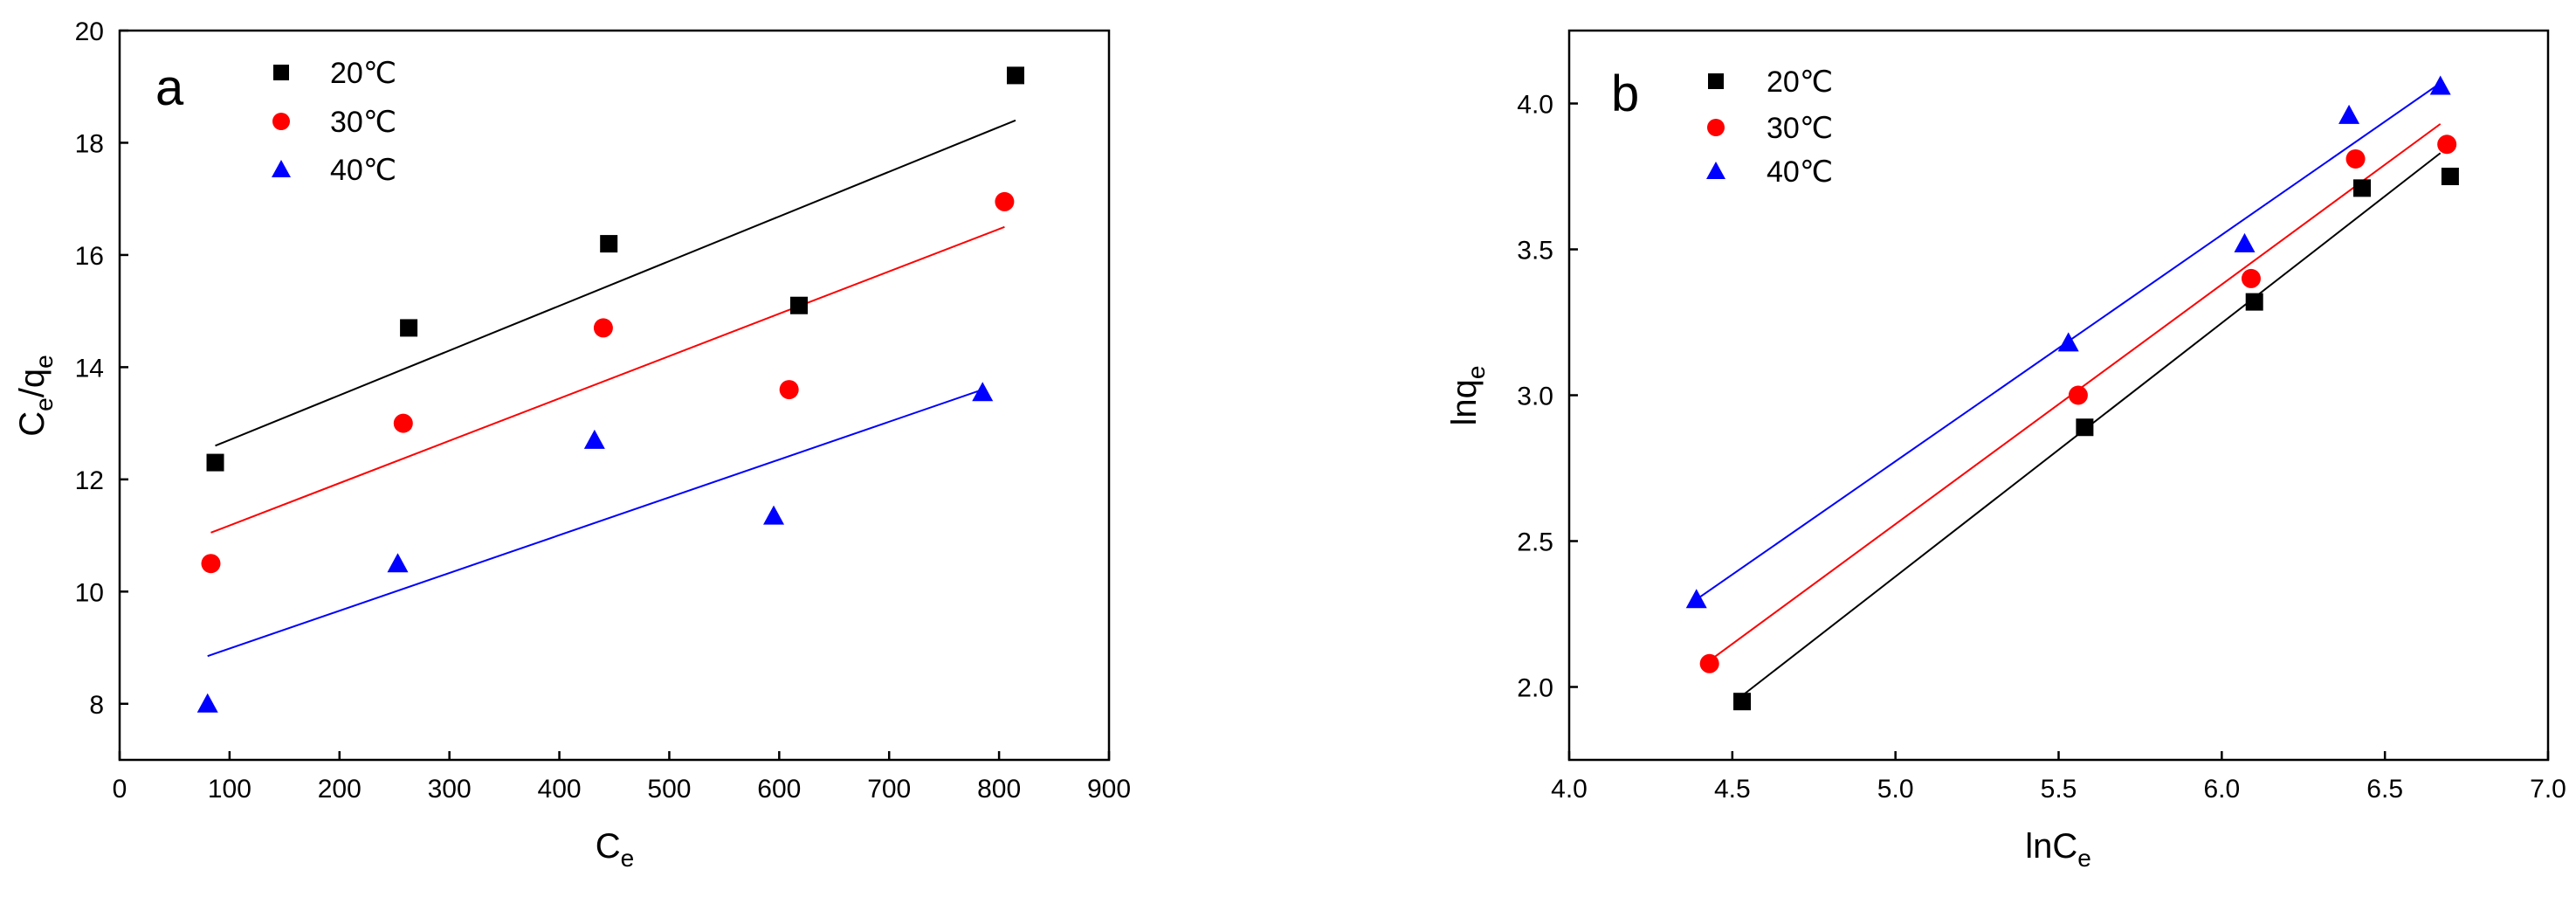 The height and width of the screenshot is (904, 2576). What do you see at coordinates (1716, 128) in the screenshot?
I see `legend-b-marker-30c` at bounding box center [1716, 128].